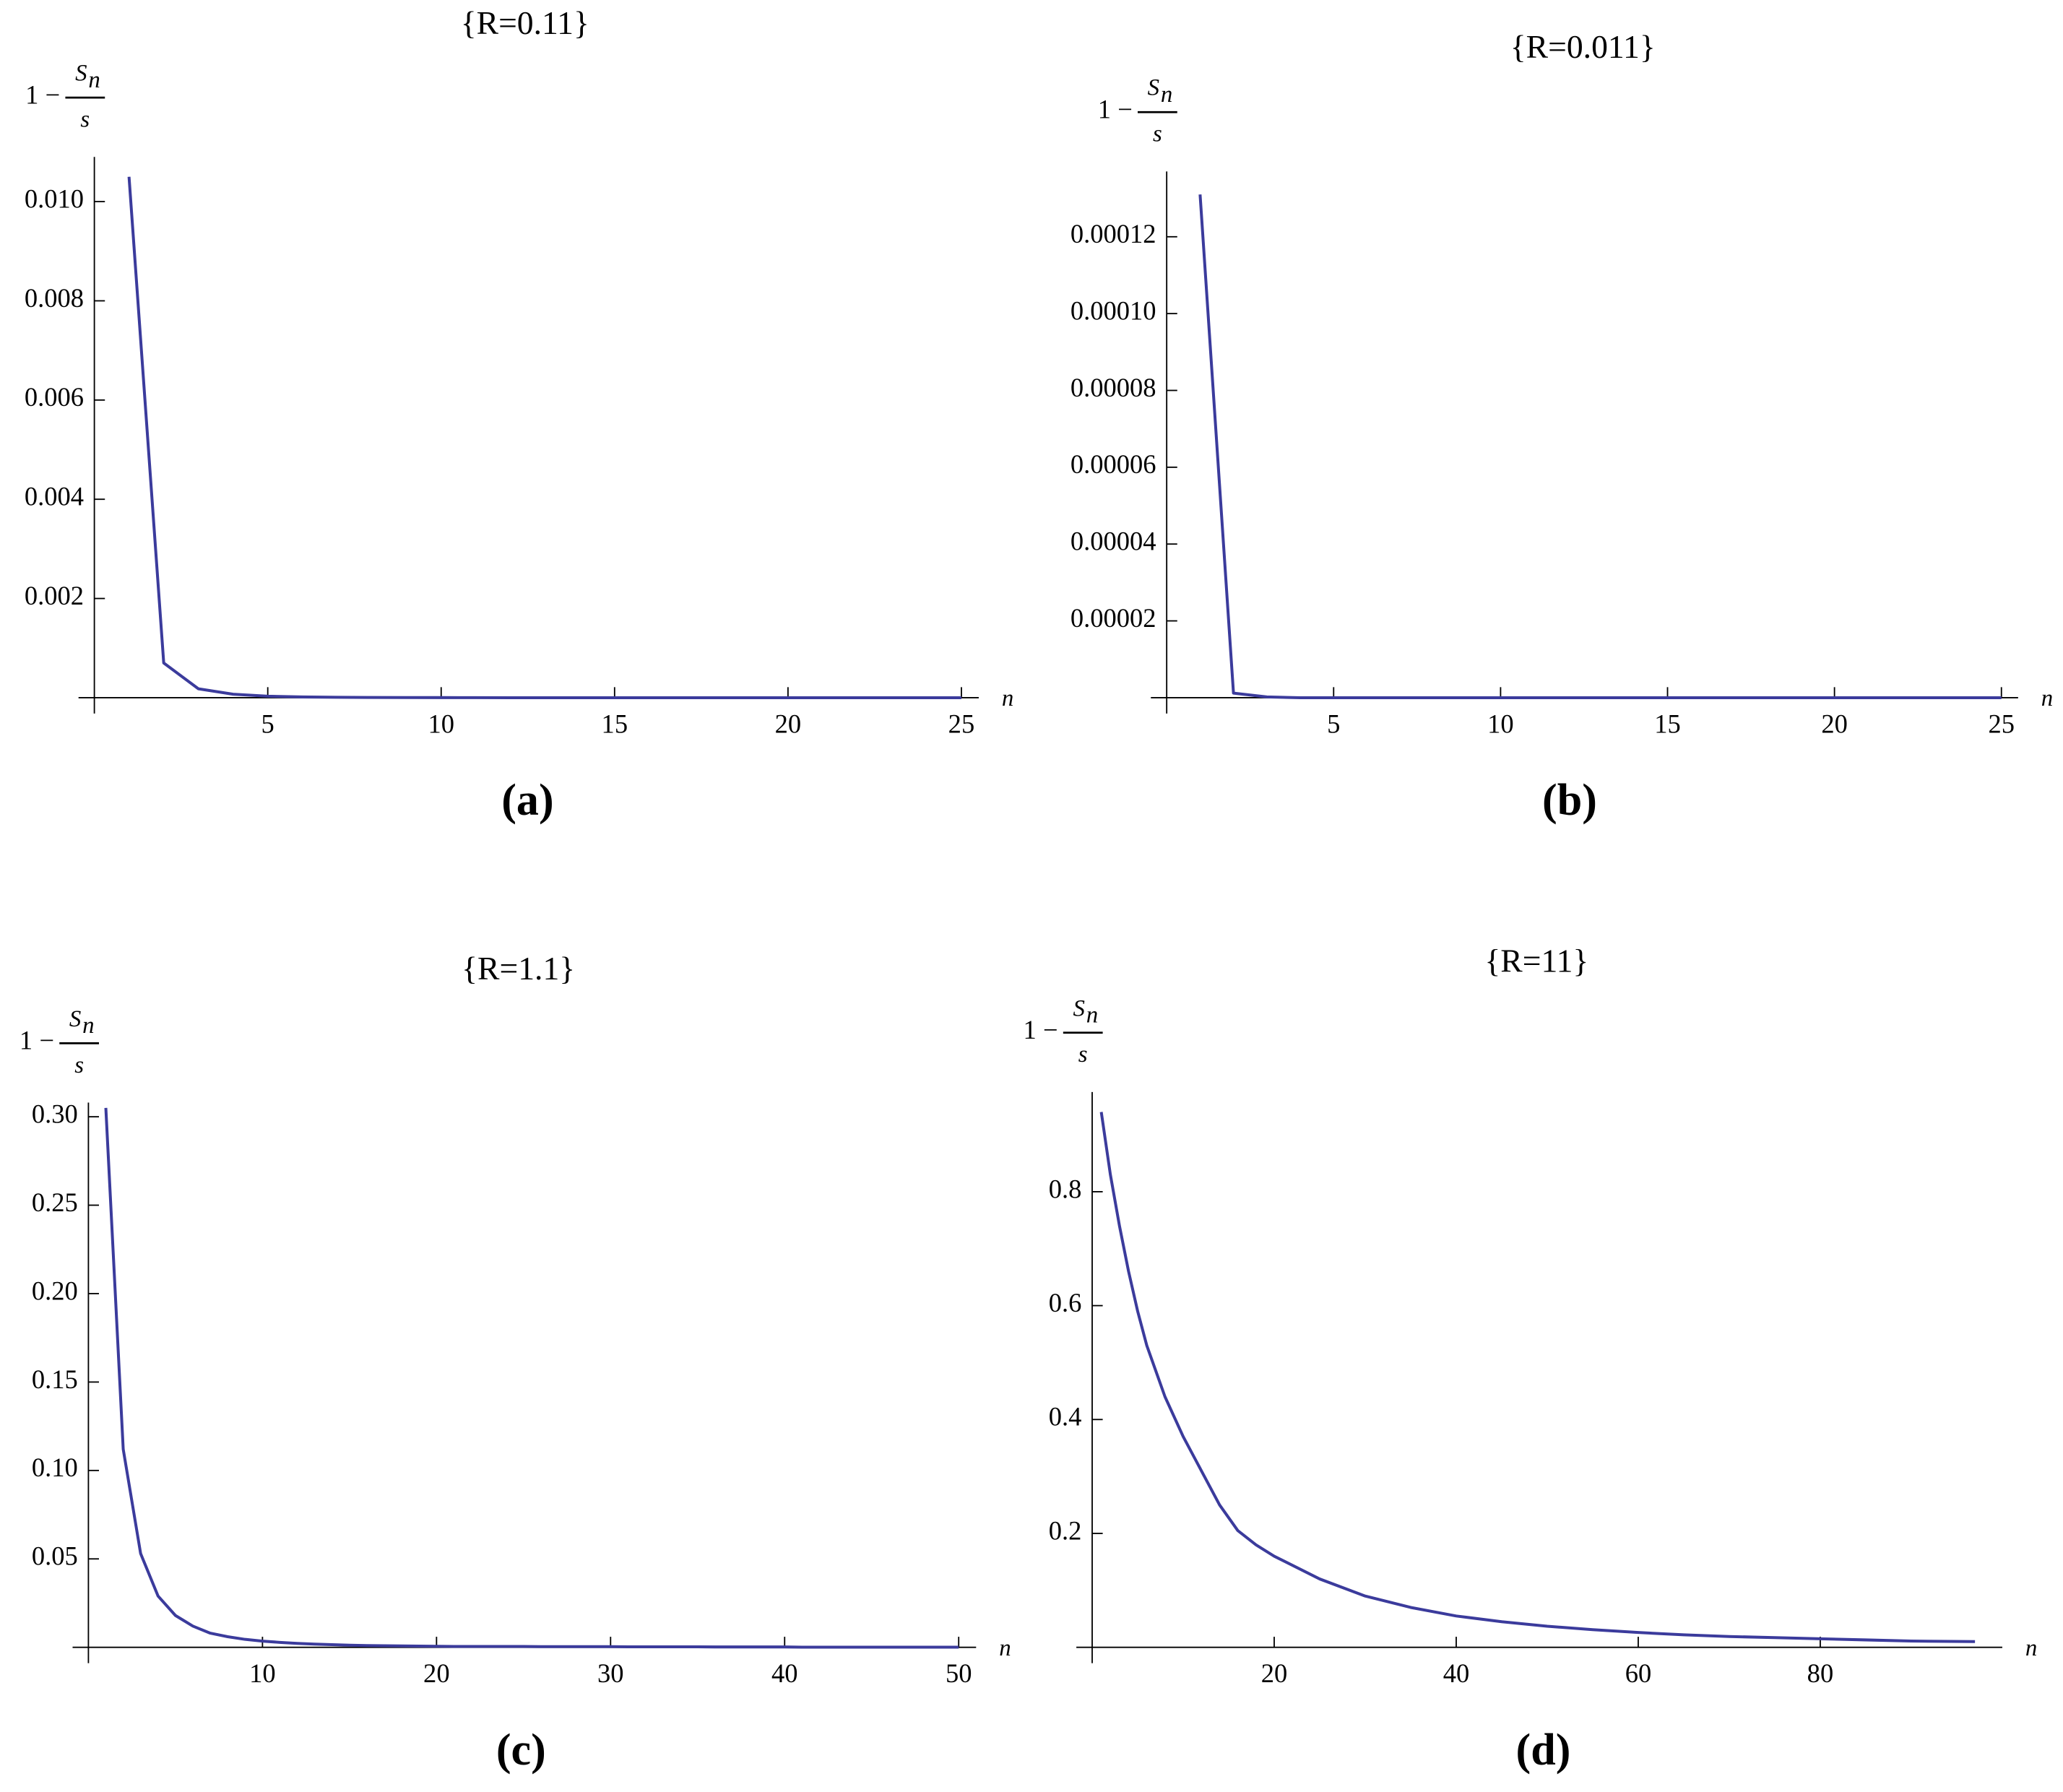 The width and height of the screenshot is (2063, 1792). Describe the element at coordinates (55, 1202) in the screenshot. I see `y-tick-label: 0.25` at that location.